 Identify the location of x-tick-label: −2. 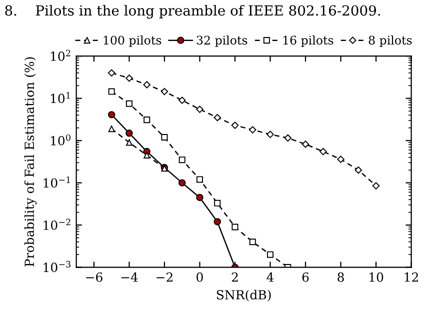
(164, 277).